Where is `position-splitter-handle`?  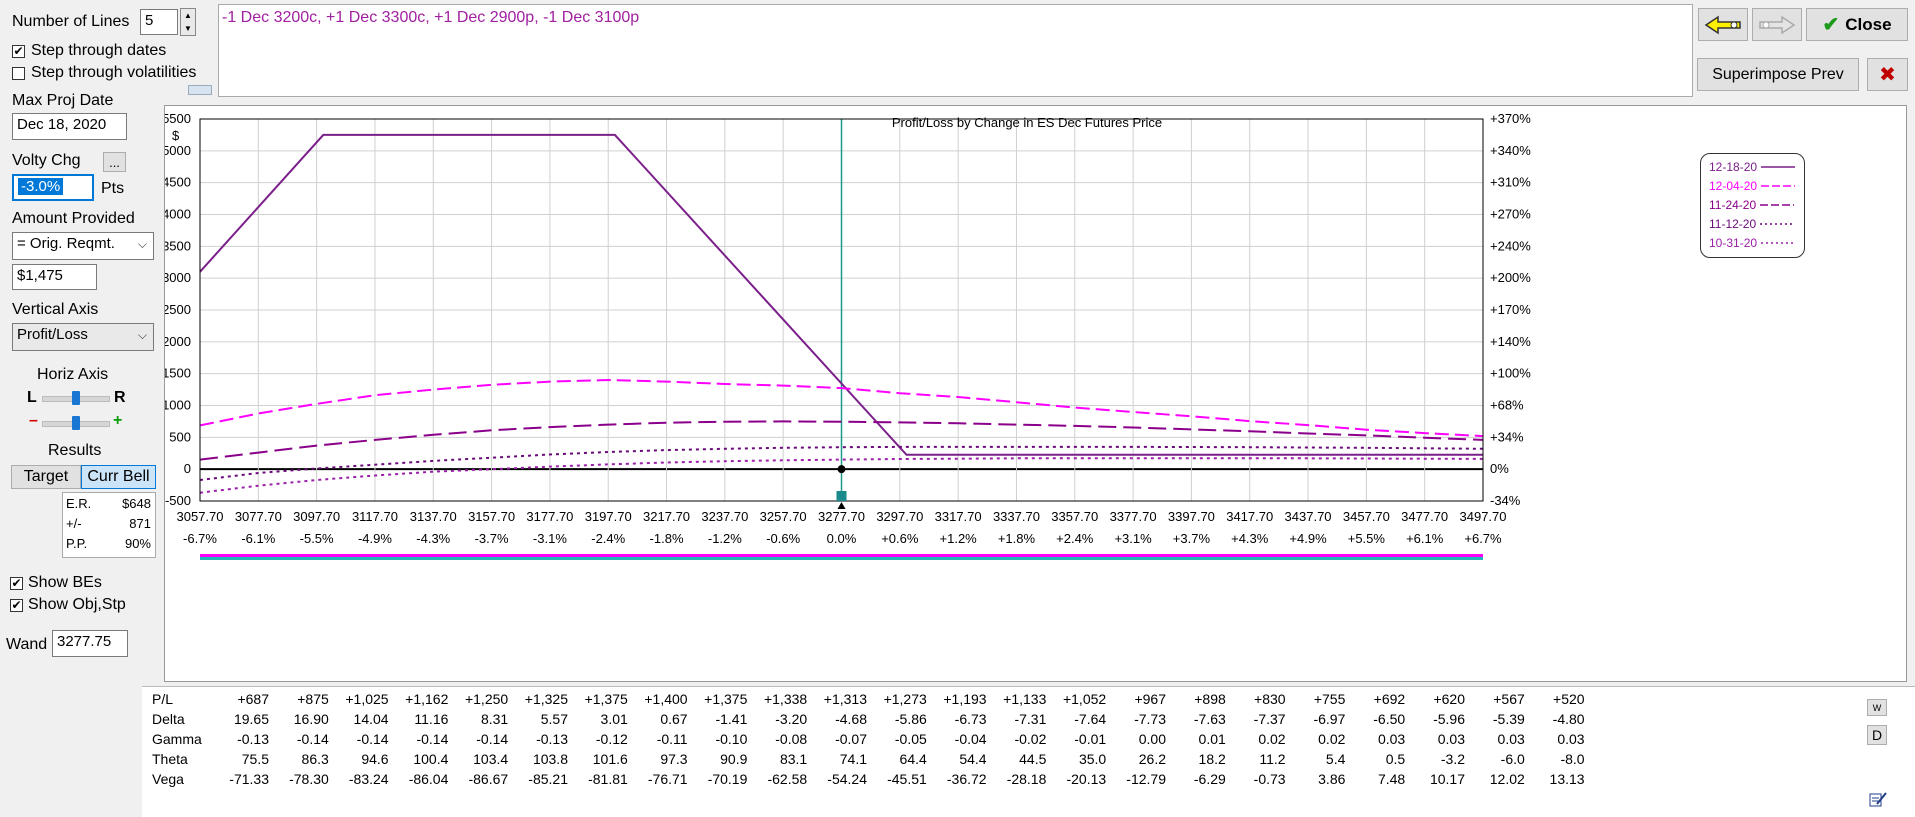 position-splitter-handle is located at coordinates (200, 90).